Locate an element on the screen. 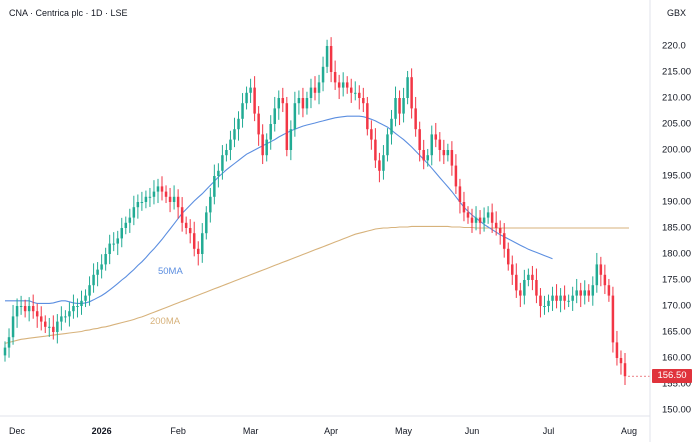 Image resolution: width=700 pixels, height=442 pixels. price-tick-label: 205.00 is located at coordinates (677, 124).